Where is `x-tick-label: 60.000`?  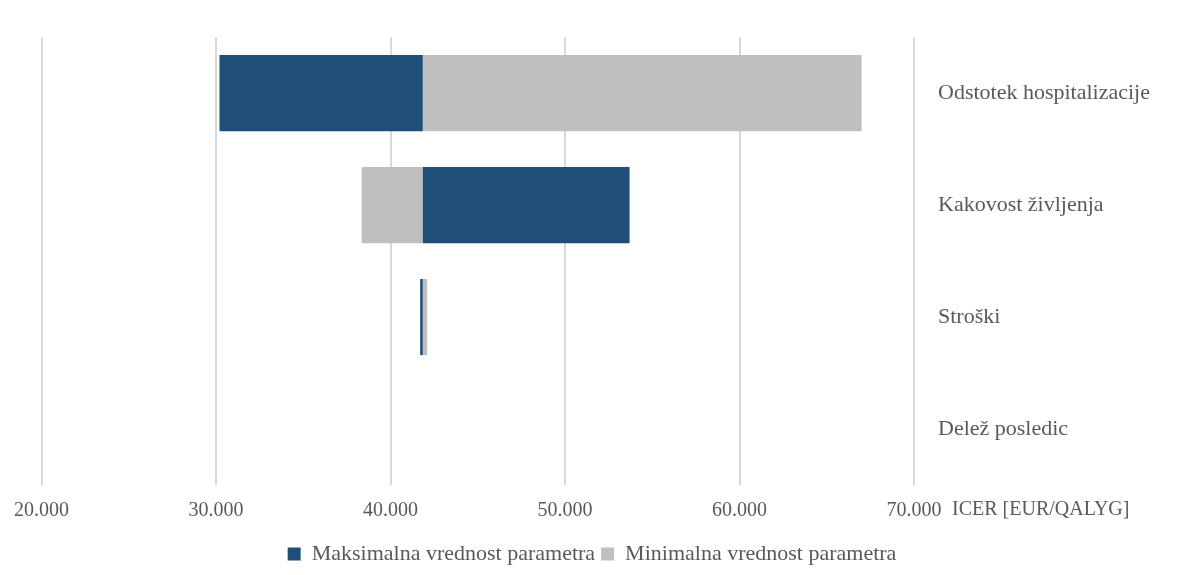 x-tick-label: 60.000 is located at coordinates (739, 509).